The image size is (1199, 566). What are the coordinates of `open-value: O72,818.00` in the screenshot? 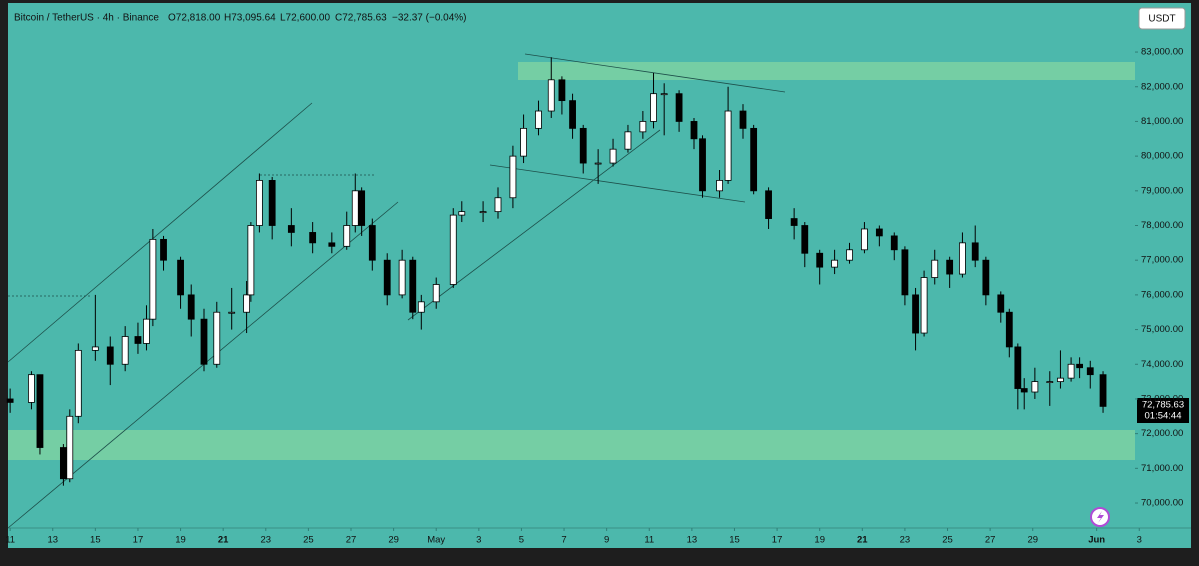 It's located at (194, 18).